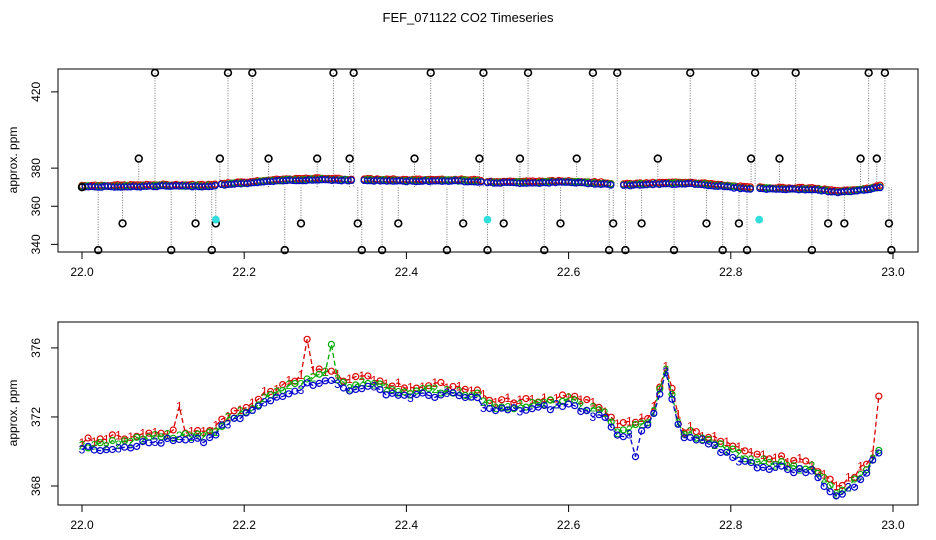  Describe the element at coordinates (36, 244) in the screenshot. I see `top-ytick-label: 340` at that location.